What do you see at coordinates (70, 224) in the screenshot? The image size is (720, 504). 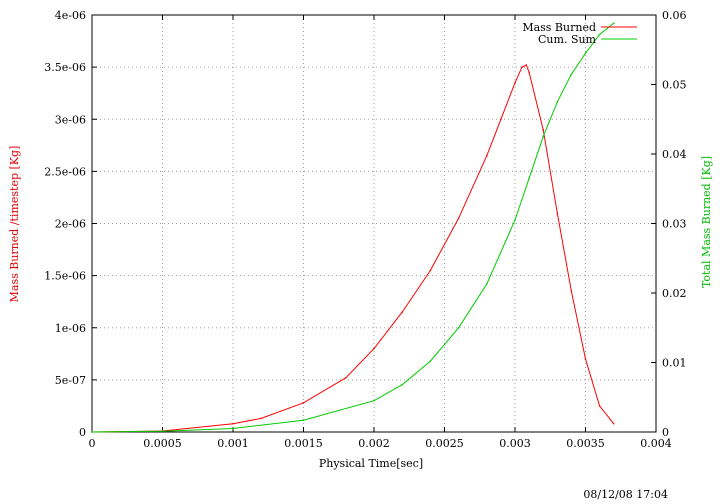 I see `y-tick-label: 2e-06` at bounding box center [70, 224].